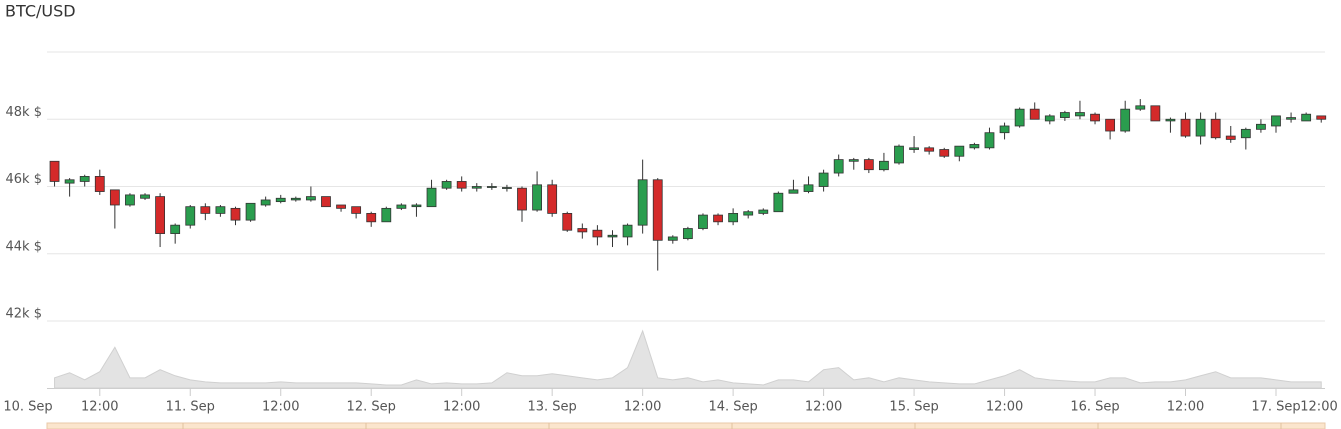 The height and width of the screenshot is (429, 1341). Describe the element at coordinates (732, 407) in the screenshot. I see `x-tick-label: 14. Sep` at that location.